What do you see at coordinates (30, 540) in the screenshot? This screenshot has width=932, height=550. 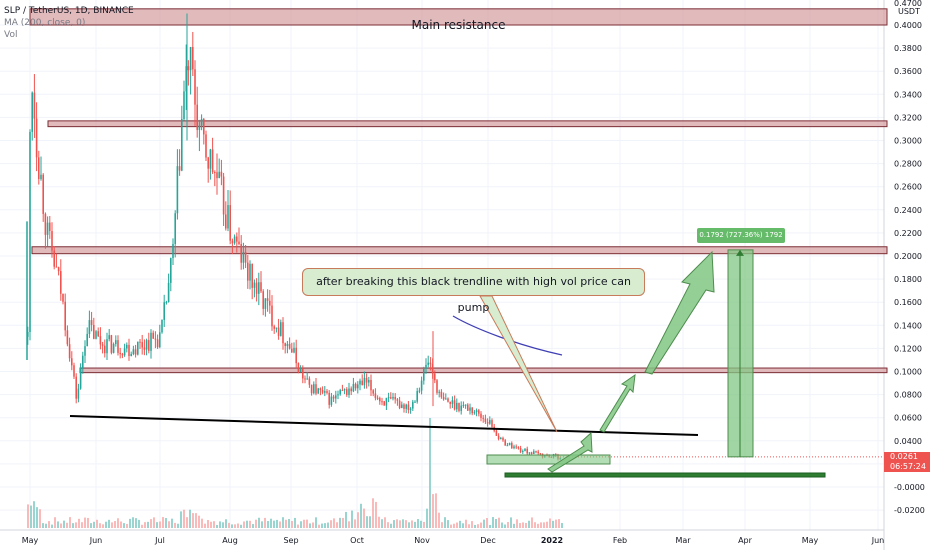 I see `time-axis-label: May` at bounding box center [30, 540].